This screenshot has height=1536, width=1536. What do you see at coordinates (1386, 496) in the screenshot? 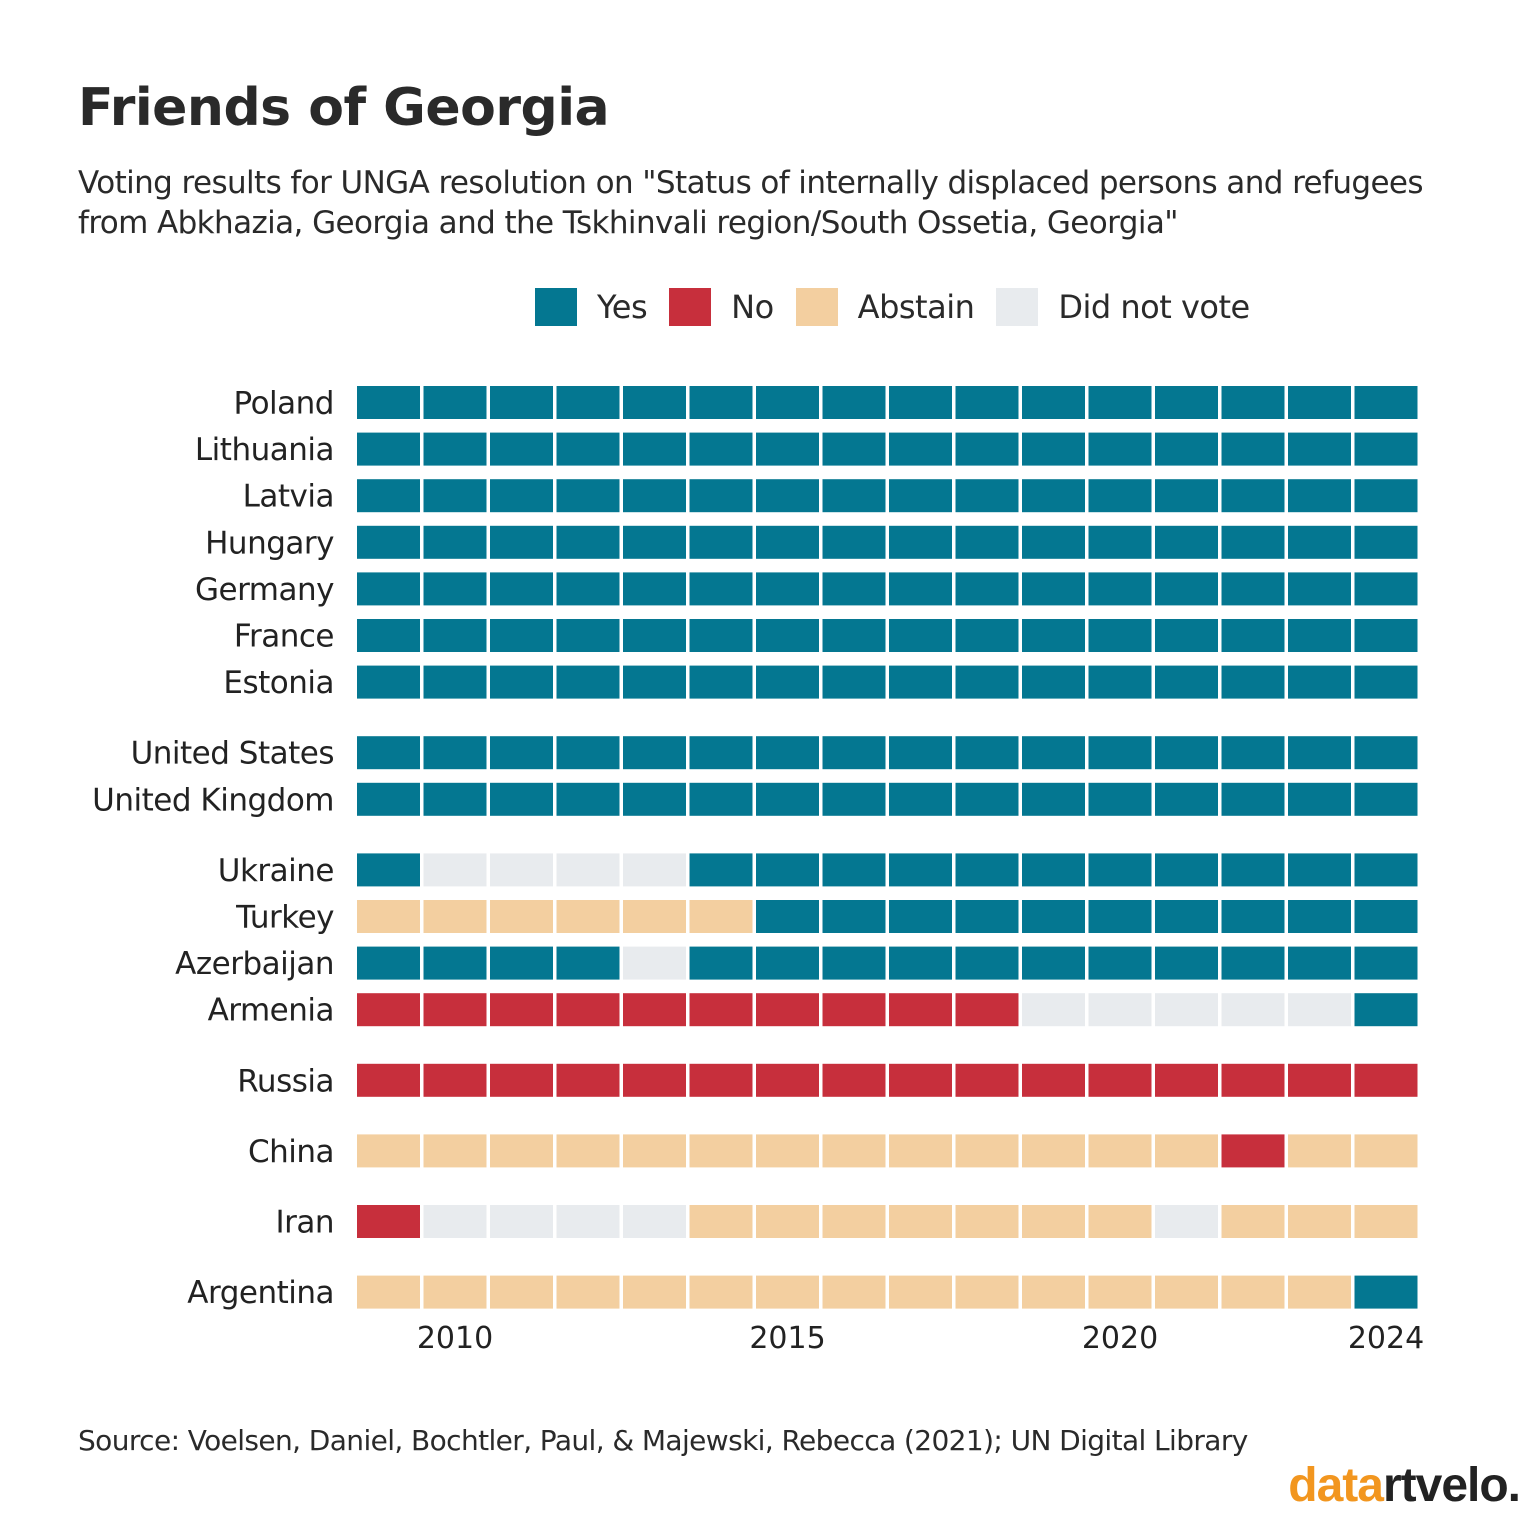
I see `vote-cell-latvia-2024-yes` at bounding box center [1386, 496].